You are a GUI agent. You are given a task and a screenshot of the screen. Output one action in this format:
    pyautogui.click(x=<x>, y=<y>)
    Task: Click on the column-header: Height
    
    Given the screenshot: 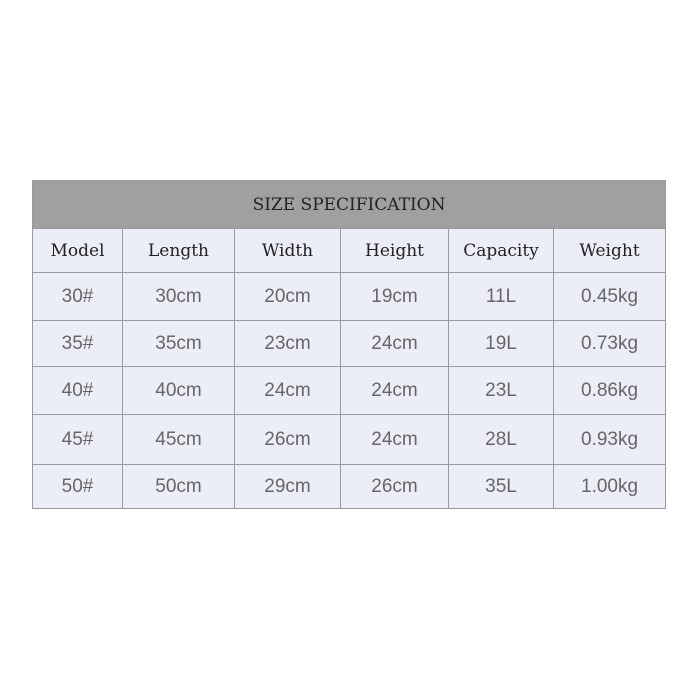 What is the action you would take?
    pyautogui.click(x=394, y=250)
    